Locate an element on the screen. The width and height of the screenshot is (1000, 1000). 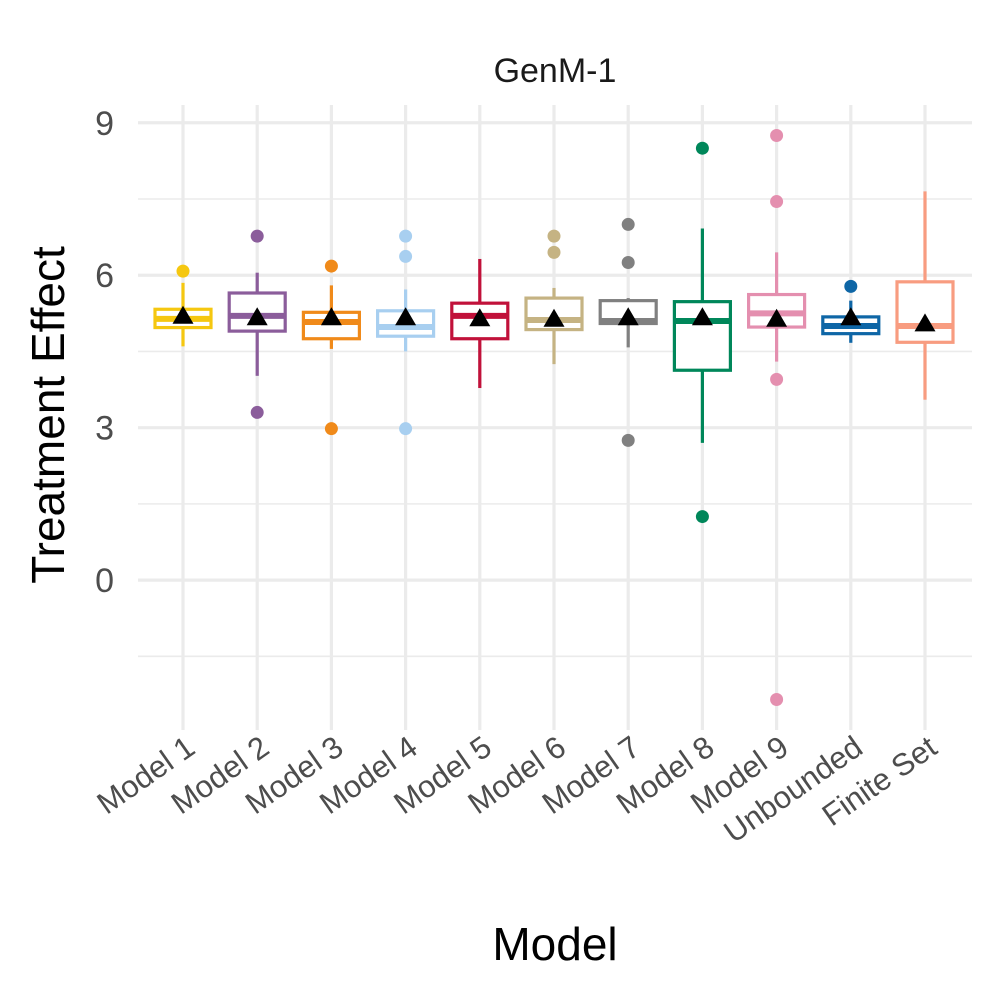
x-axis-title: Model is located at coordinates (554, 944).